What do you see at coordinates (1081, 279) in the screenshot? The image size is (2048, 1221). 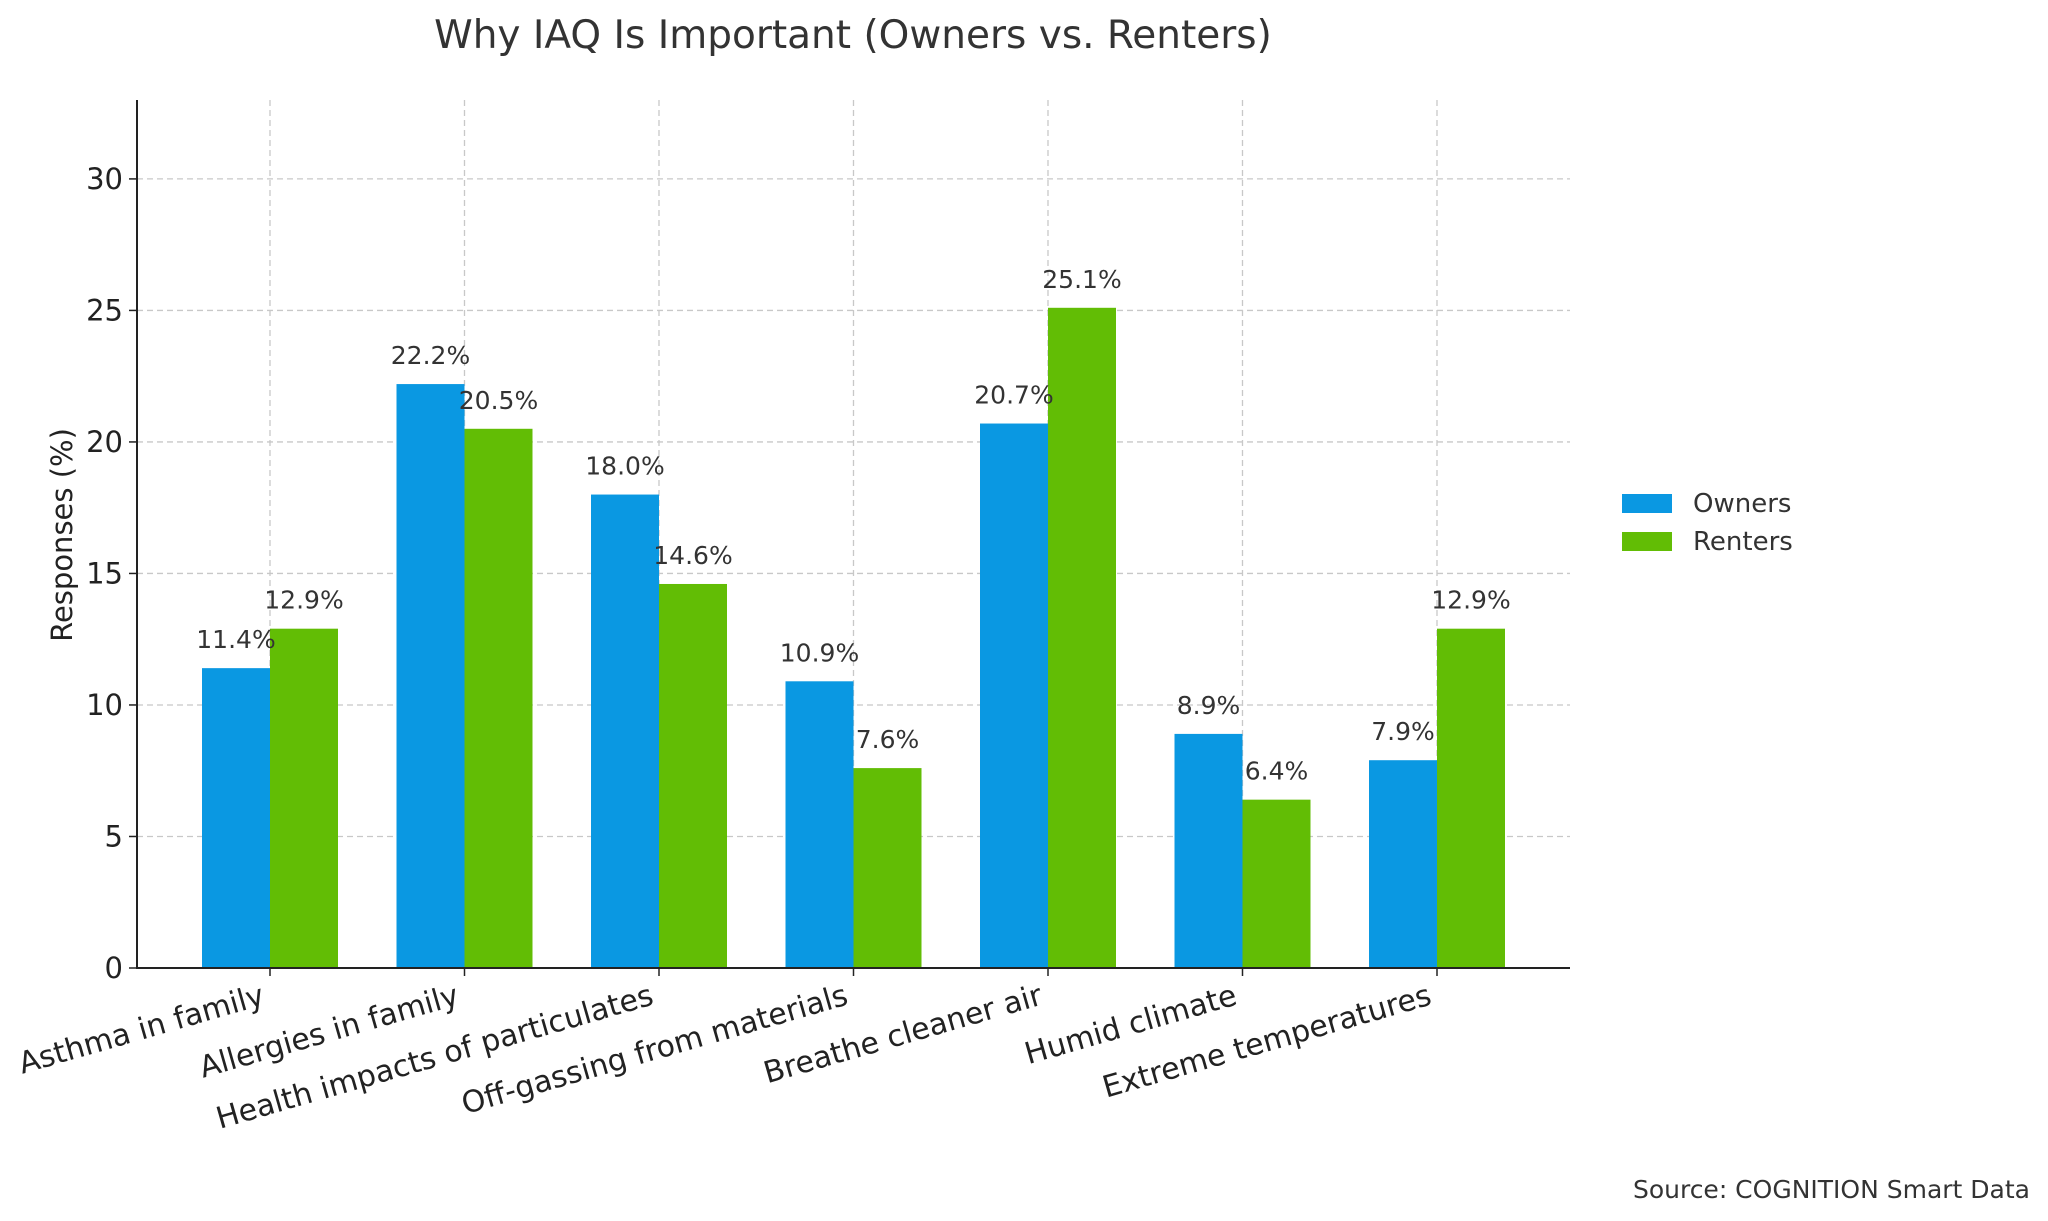 I see `data-label-renters: 25.1%` at bounding box center [1081, 279].